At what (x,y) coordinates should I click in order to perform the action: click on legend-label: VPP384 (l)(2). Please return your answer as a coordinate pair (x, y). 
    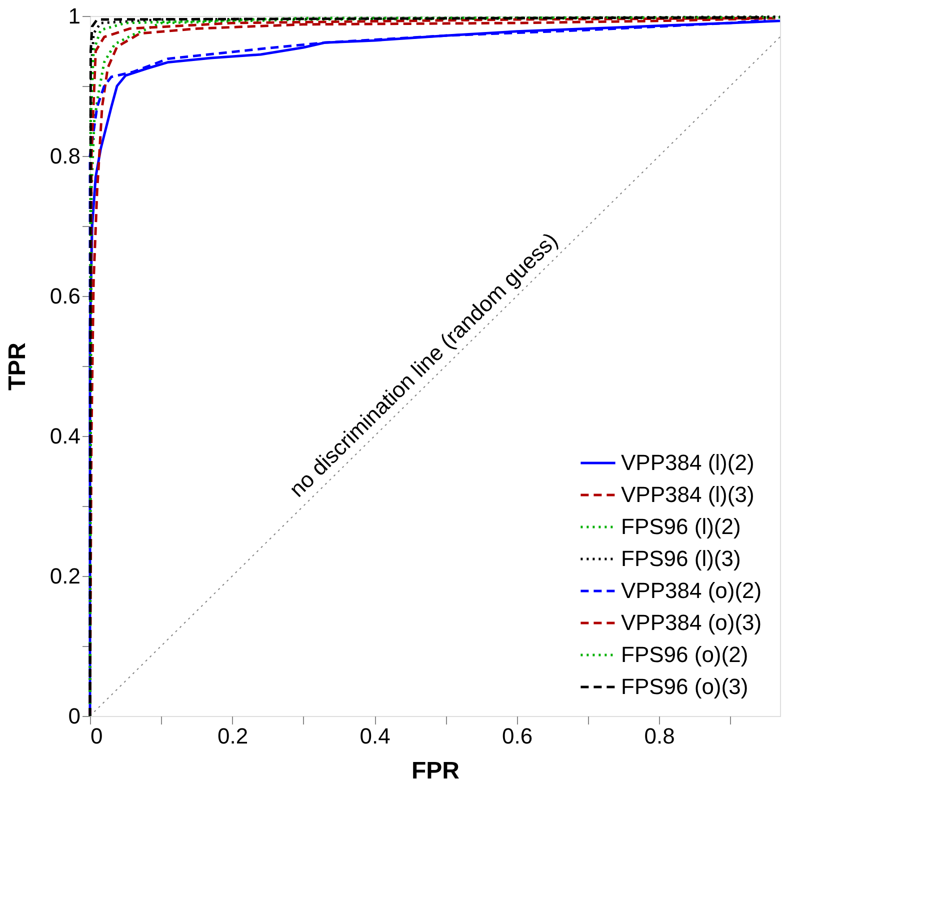
    Looking at the image, I should click on (687, 462).